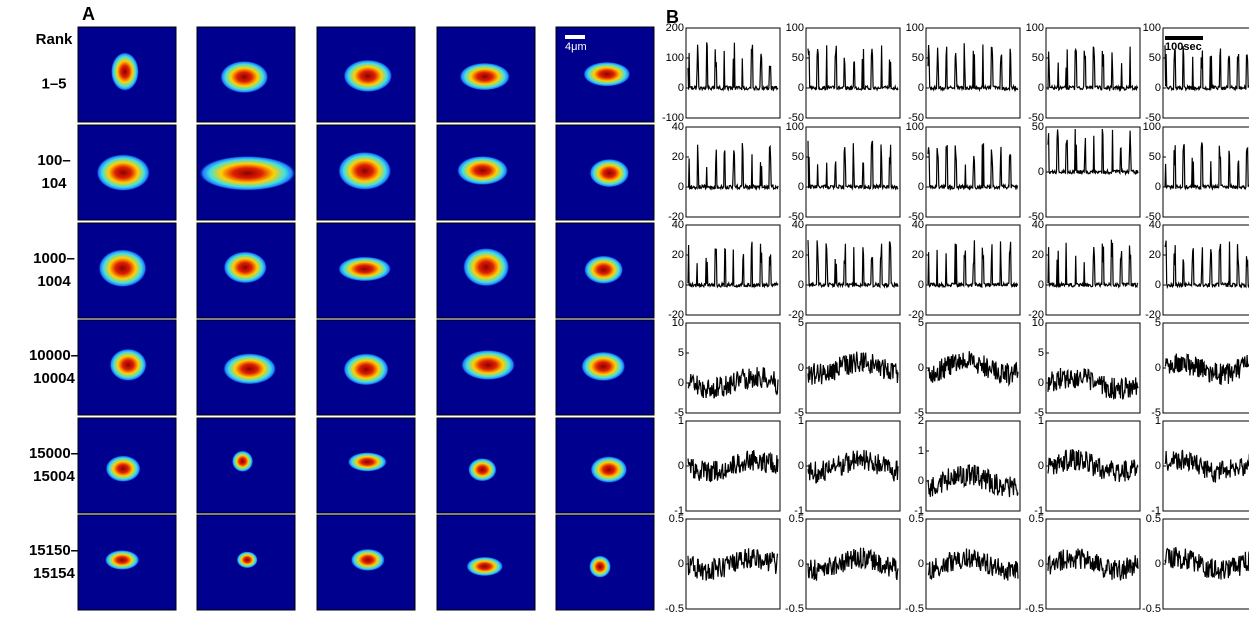  What do you see at coordinates (1038, 323) in the screenshot?
I see `y-tick-label: 10` at bounding box center [1038, 323].